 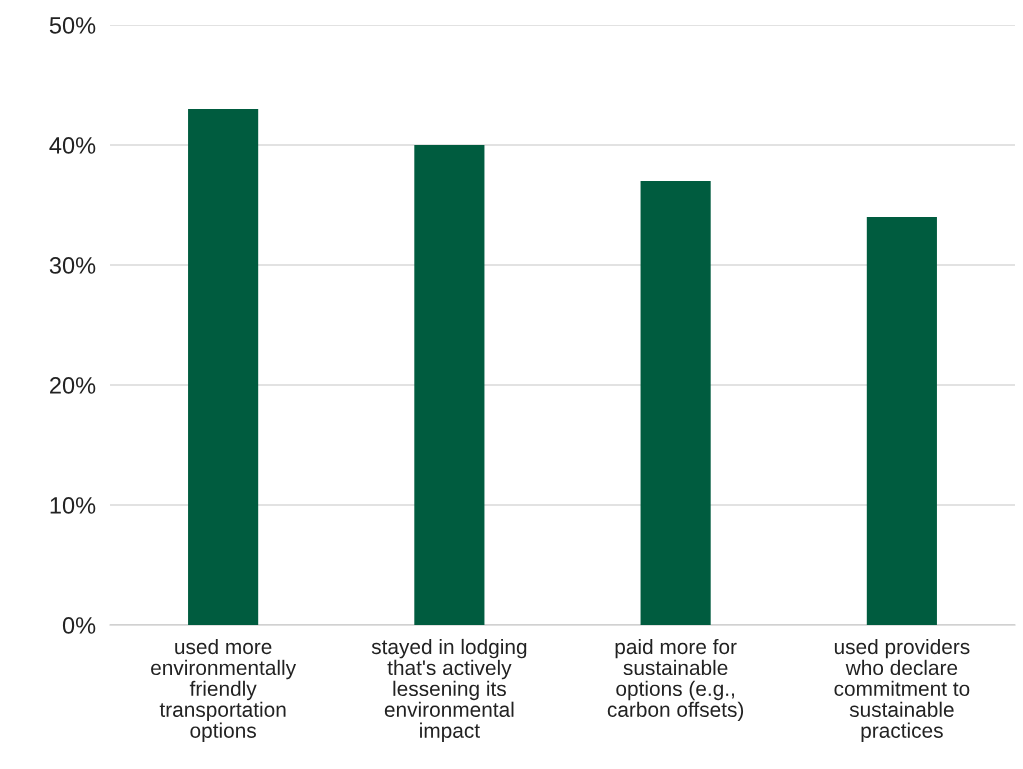 I want to click on y-tick-label: 0%, so click(x=79, y=625).